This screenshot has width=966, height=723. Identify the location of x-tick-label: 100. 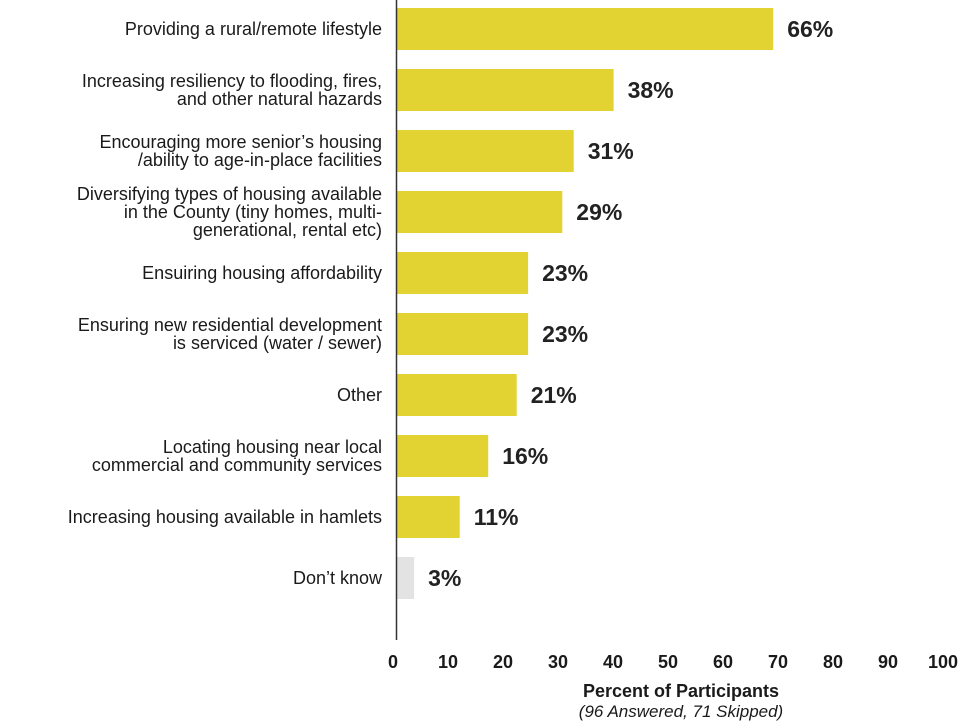
(943, 662).